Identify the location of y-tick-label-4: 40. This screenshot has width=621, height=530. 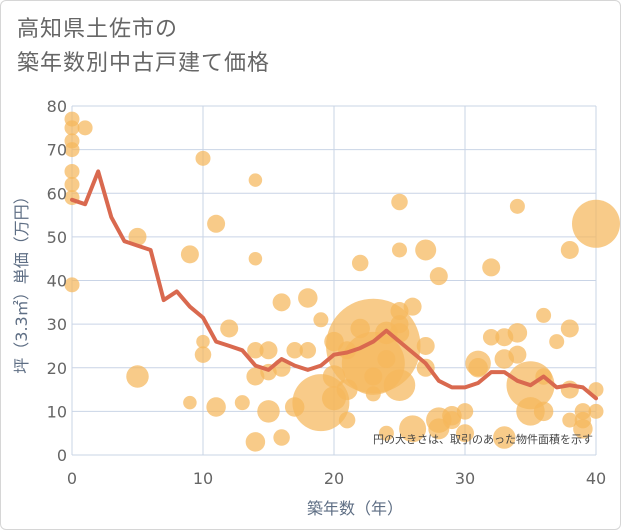
(57, 281).